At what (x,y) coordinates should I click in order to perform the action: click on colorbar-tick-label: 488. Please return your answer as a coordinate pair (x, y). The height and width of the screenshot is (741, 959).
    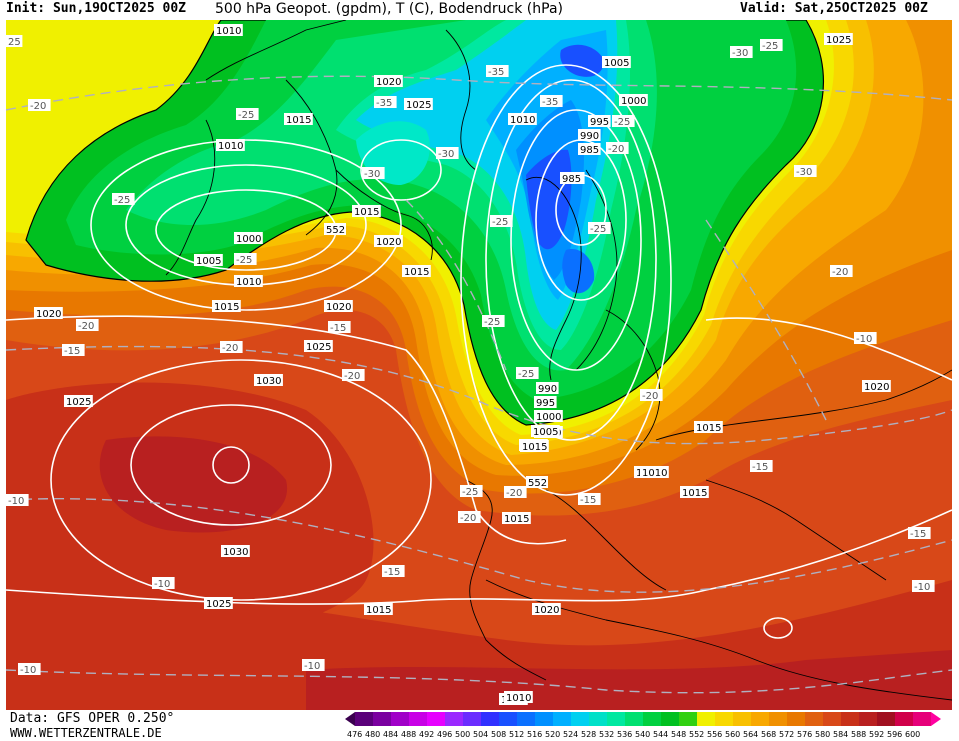
    Looking at the image, I should click on (408, 734).